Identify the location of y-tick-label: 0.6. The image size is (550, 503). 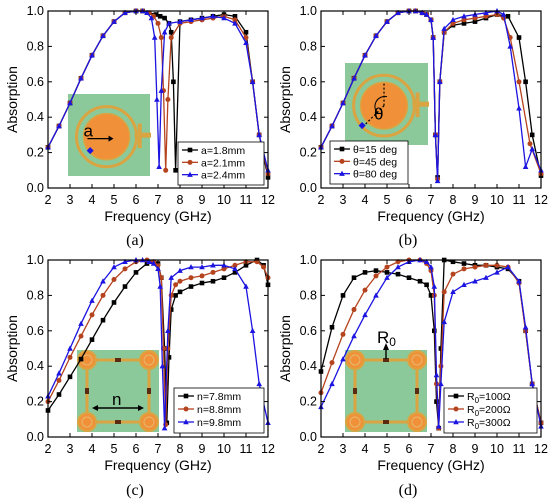
(308, 82).